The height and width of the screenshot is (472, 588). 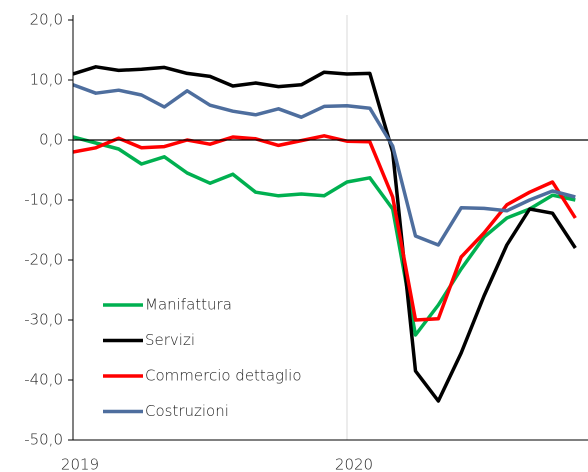 I want to click on x-tick-label: 2020, so click(x=354, y=464).